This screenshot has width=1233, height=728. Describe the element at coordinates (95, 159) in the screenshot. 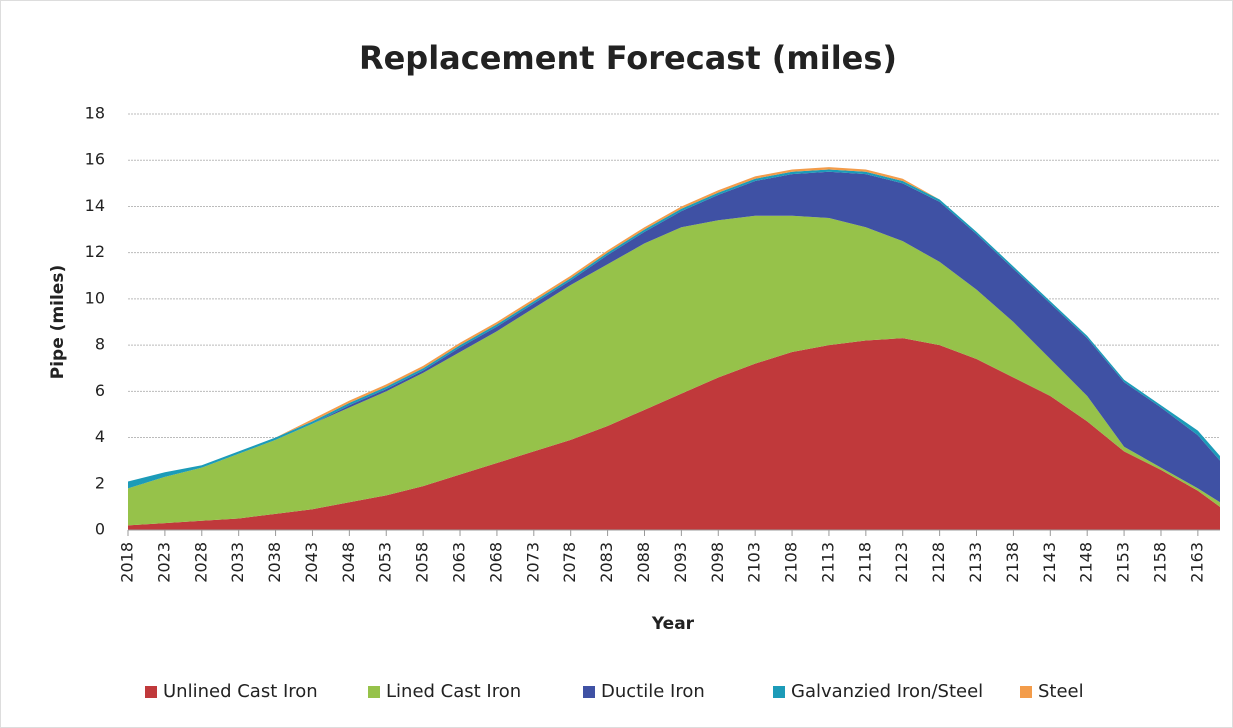

I see `y-tick-label: 16` at that location.